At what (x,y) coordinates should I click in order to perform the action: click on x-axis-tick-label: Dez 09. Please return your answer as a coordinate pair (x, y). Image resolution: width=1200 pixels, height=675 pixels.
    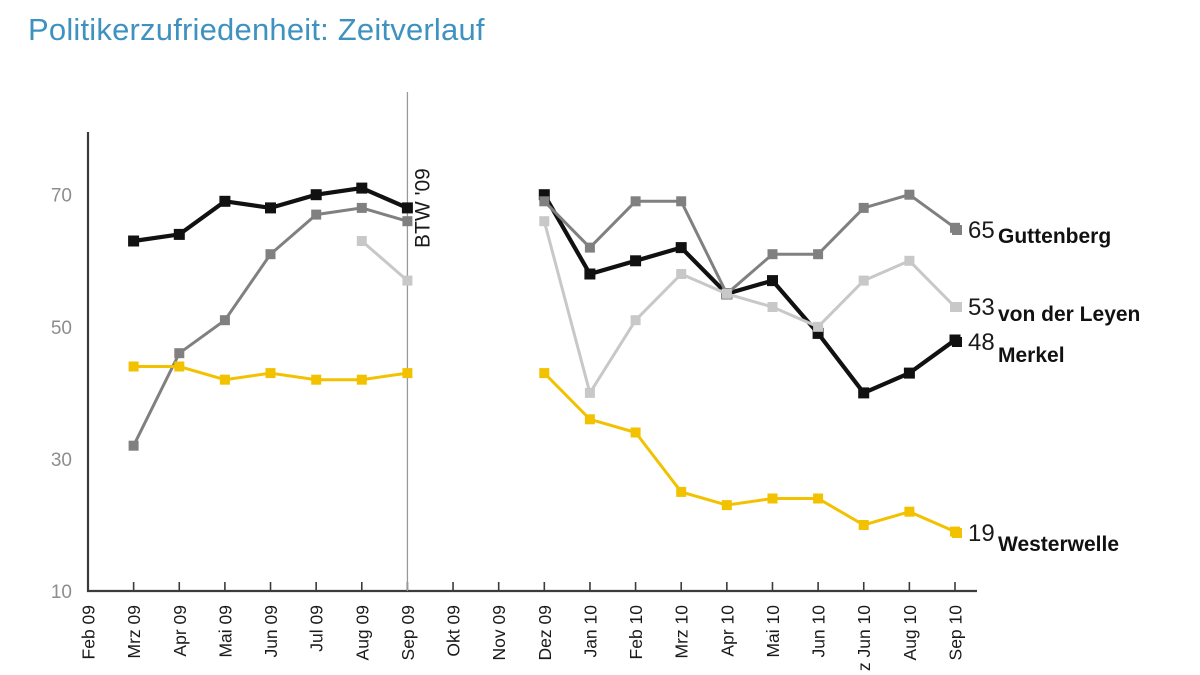
    Looking at the image, I should click on (545, 632).